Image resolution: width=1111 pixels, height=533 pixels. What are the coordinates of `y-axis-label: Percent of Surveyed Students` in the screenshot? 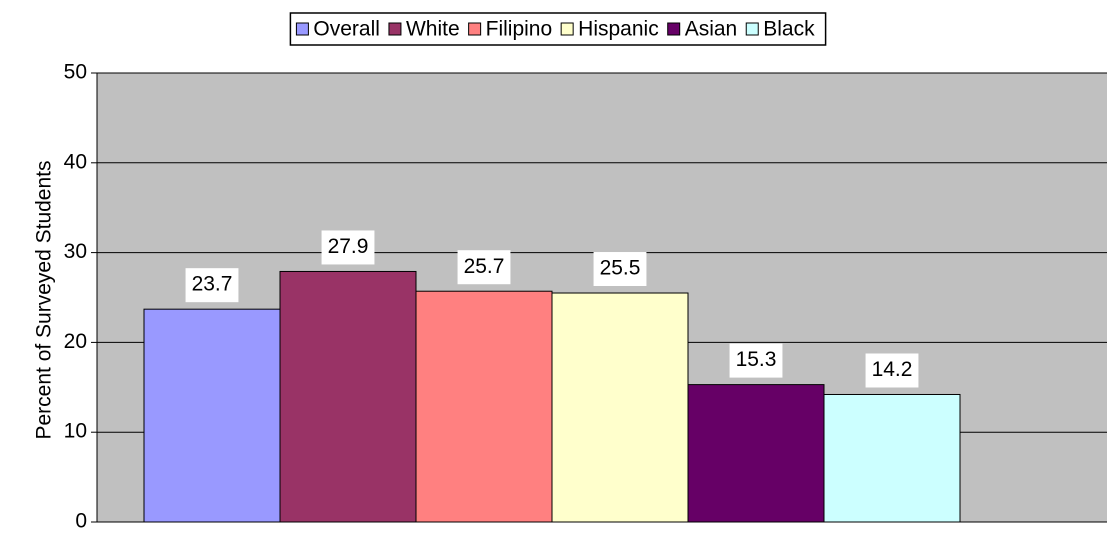 It's located at (44, 300).